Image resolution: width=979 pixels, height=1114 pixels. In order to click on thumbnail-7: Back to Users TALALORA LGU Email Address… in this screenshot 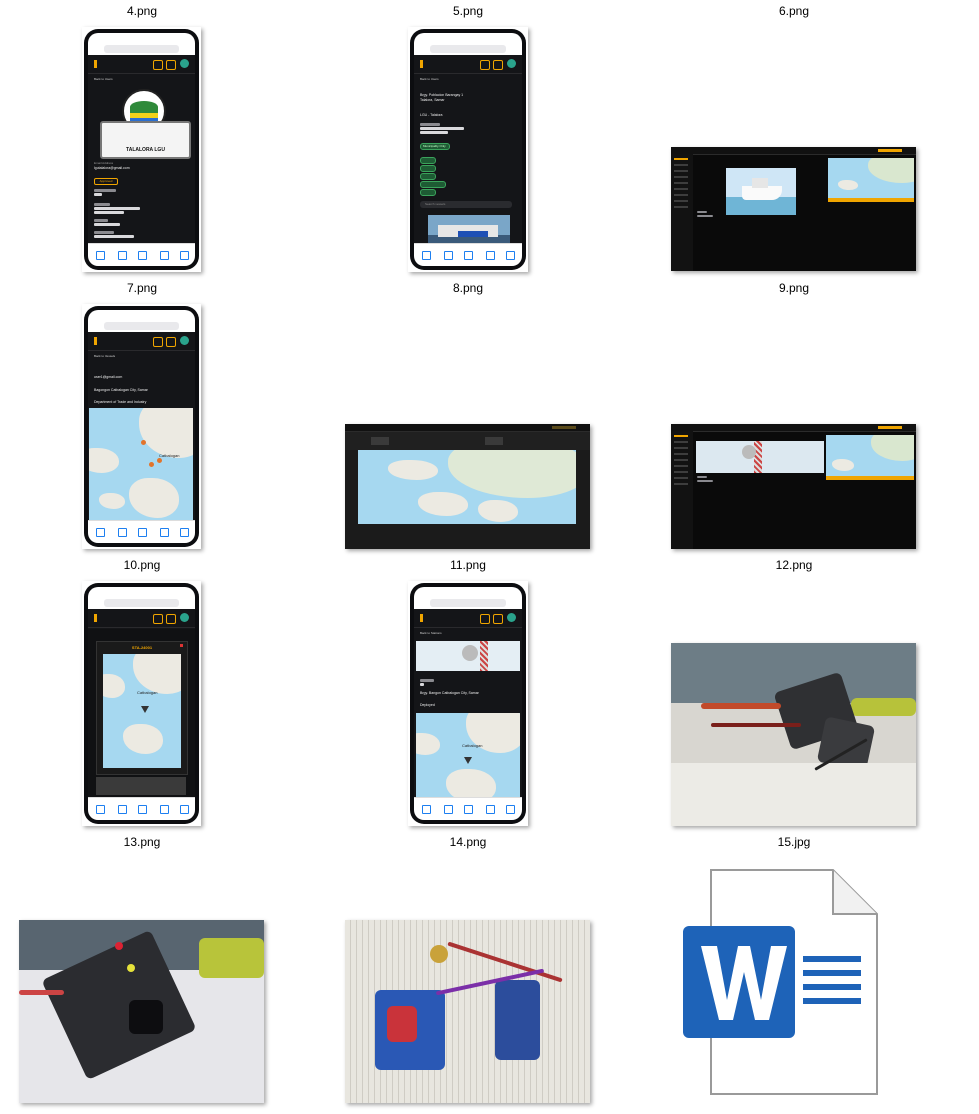, I will do `click(141, 149)`.